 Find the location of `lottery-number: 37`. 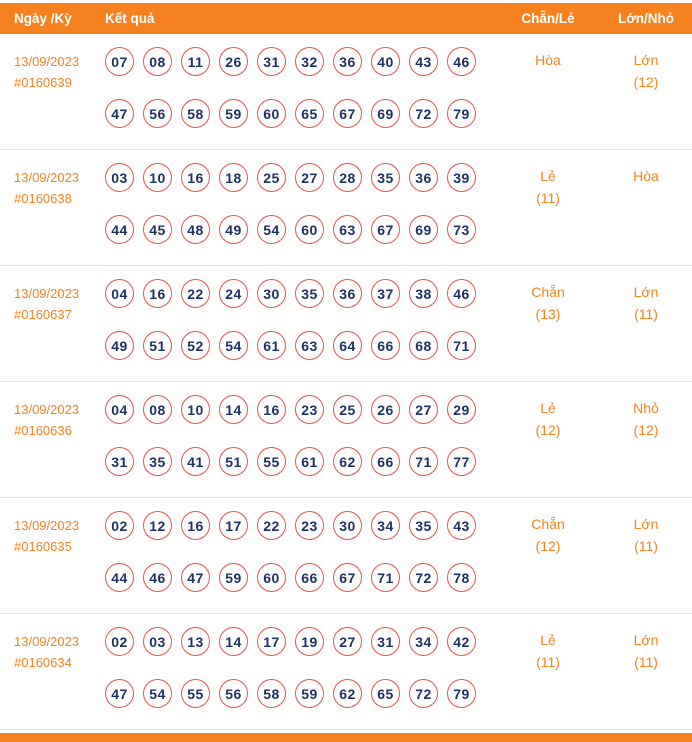

lottery-number: 37 is located at coordinates (385, 293).